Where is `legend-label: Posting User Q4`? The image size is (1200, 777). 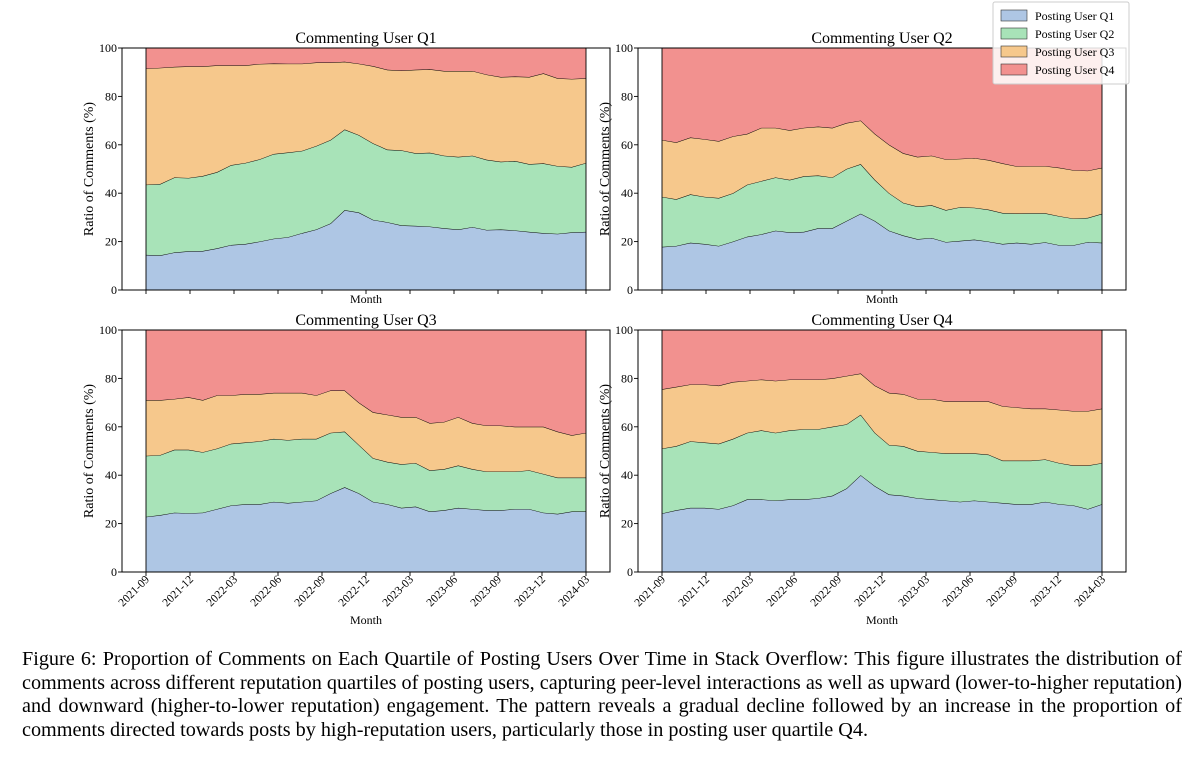
legend-label: Posting User Q4 is located at coordinates (1074, 70).